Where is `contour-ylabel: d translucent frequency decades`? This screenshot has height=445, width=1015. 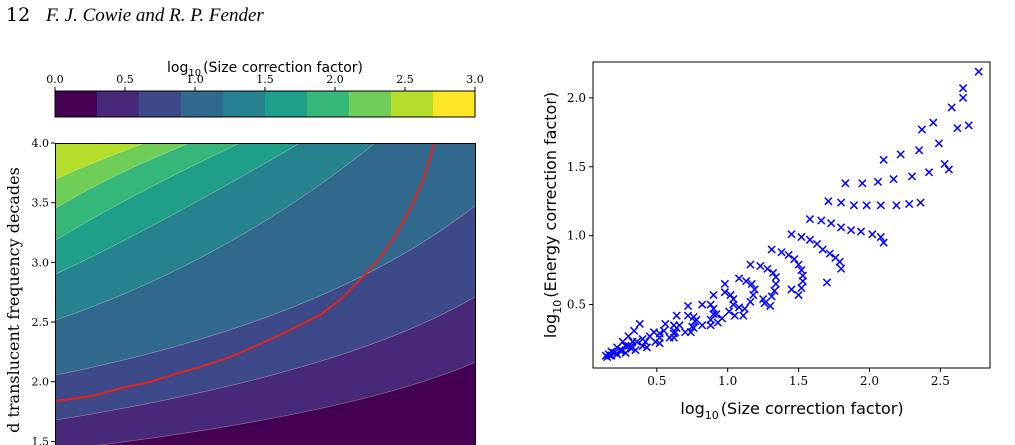
contour-ylabel: d translucent frequency decades is located at coordinates (13, 300).